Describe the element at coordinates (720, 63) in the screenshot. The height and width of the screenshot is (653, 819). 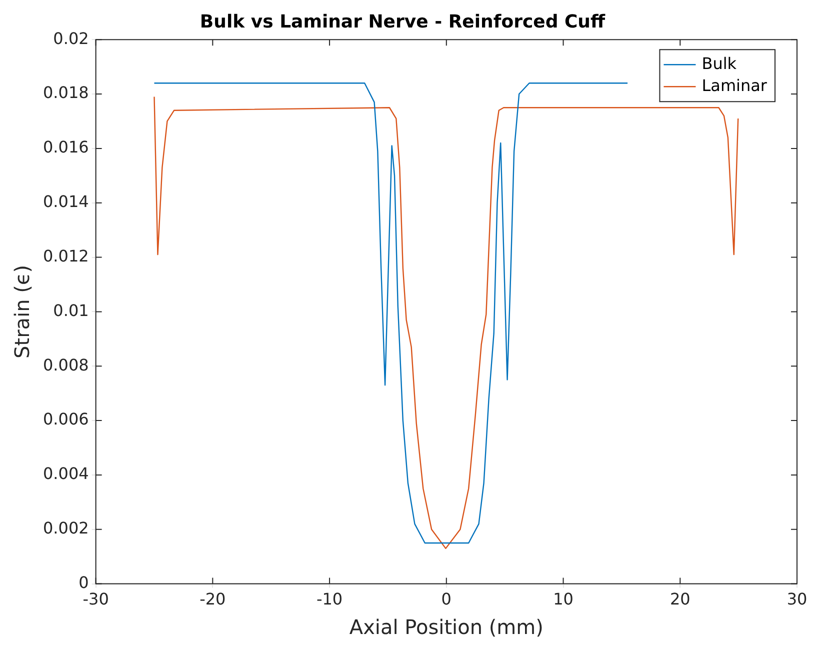
I see `legend-label: Bulk` at that location.